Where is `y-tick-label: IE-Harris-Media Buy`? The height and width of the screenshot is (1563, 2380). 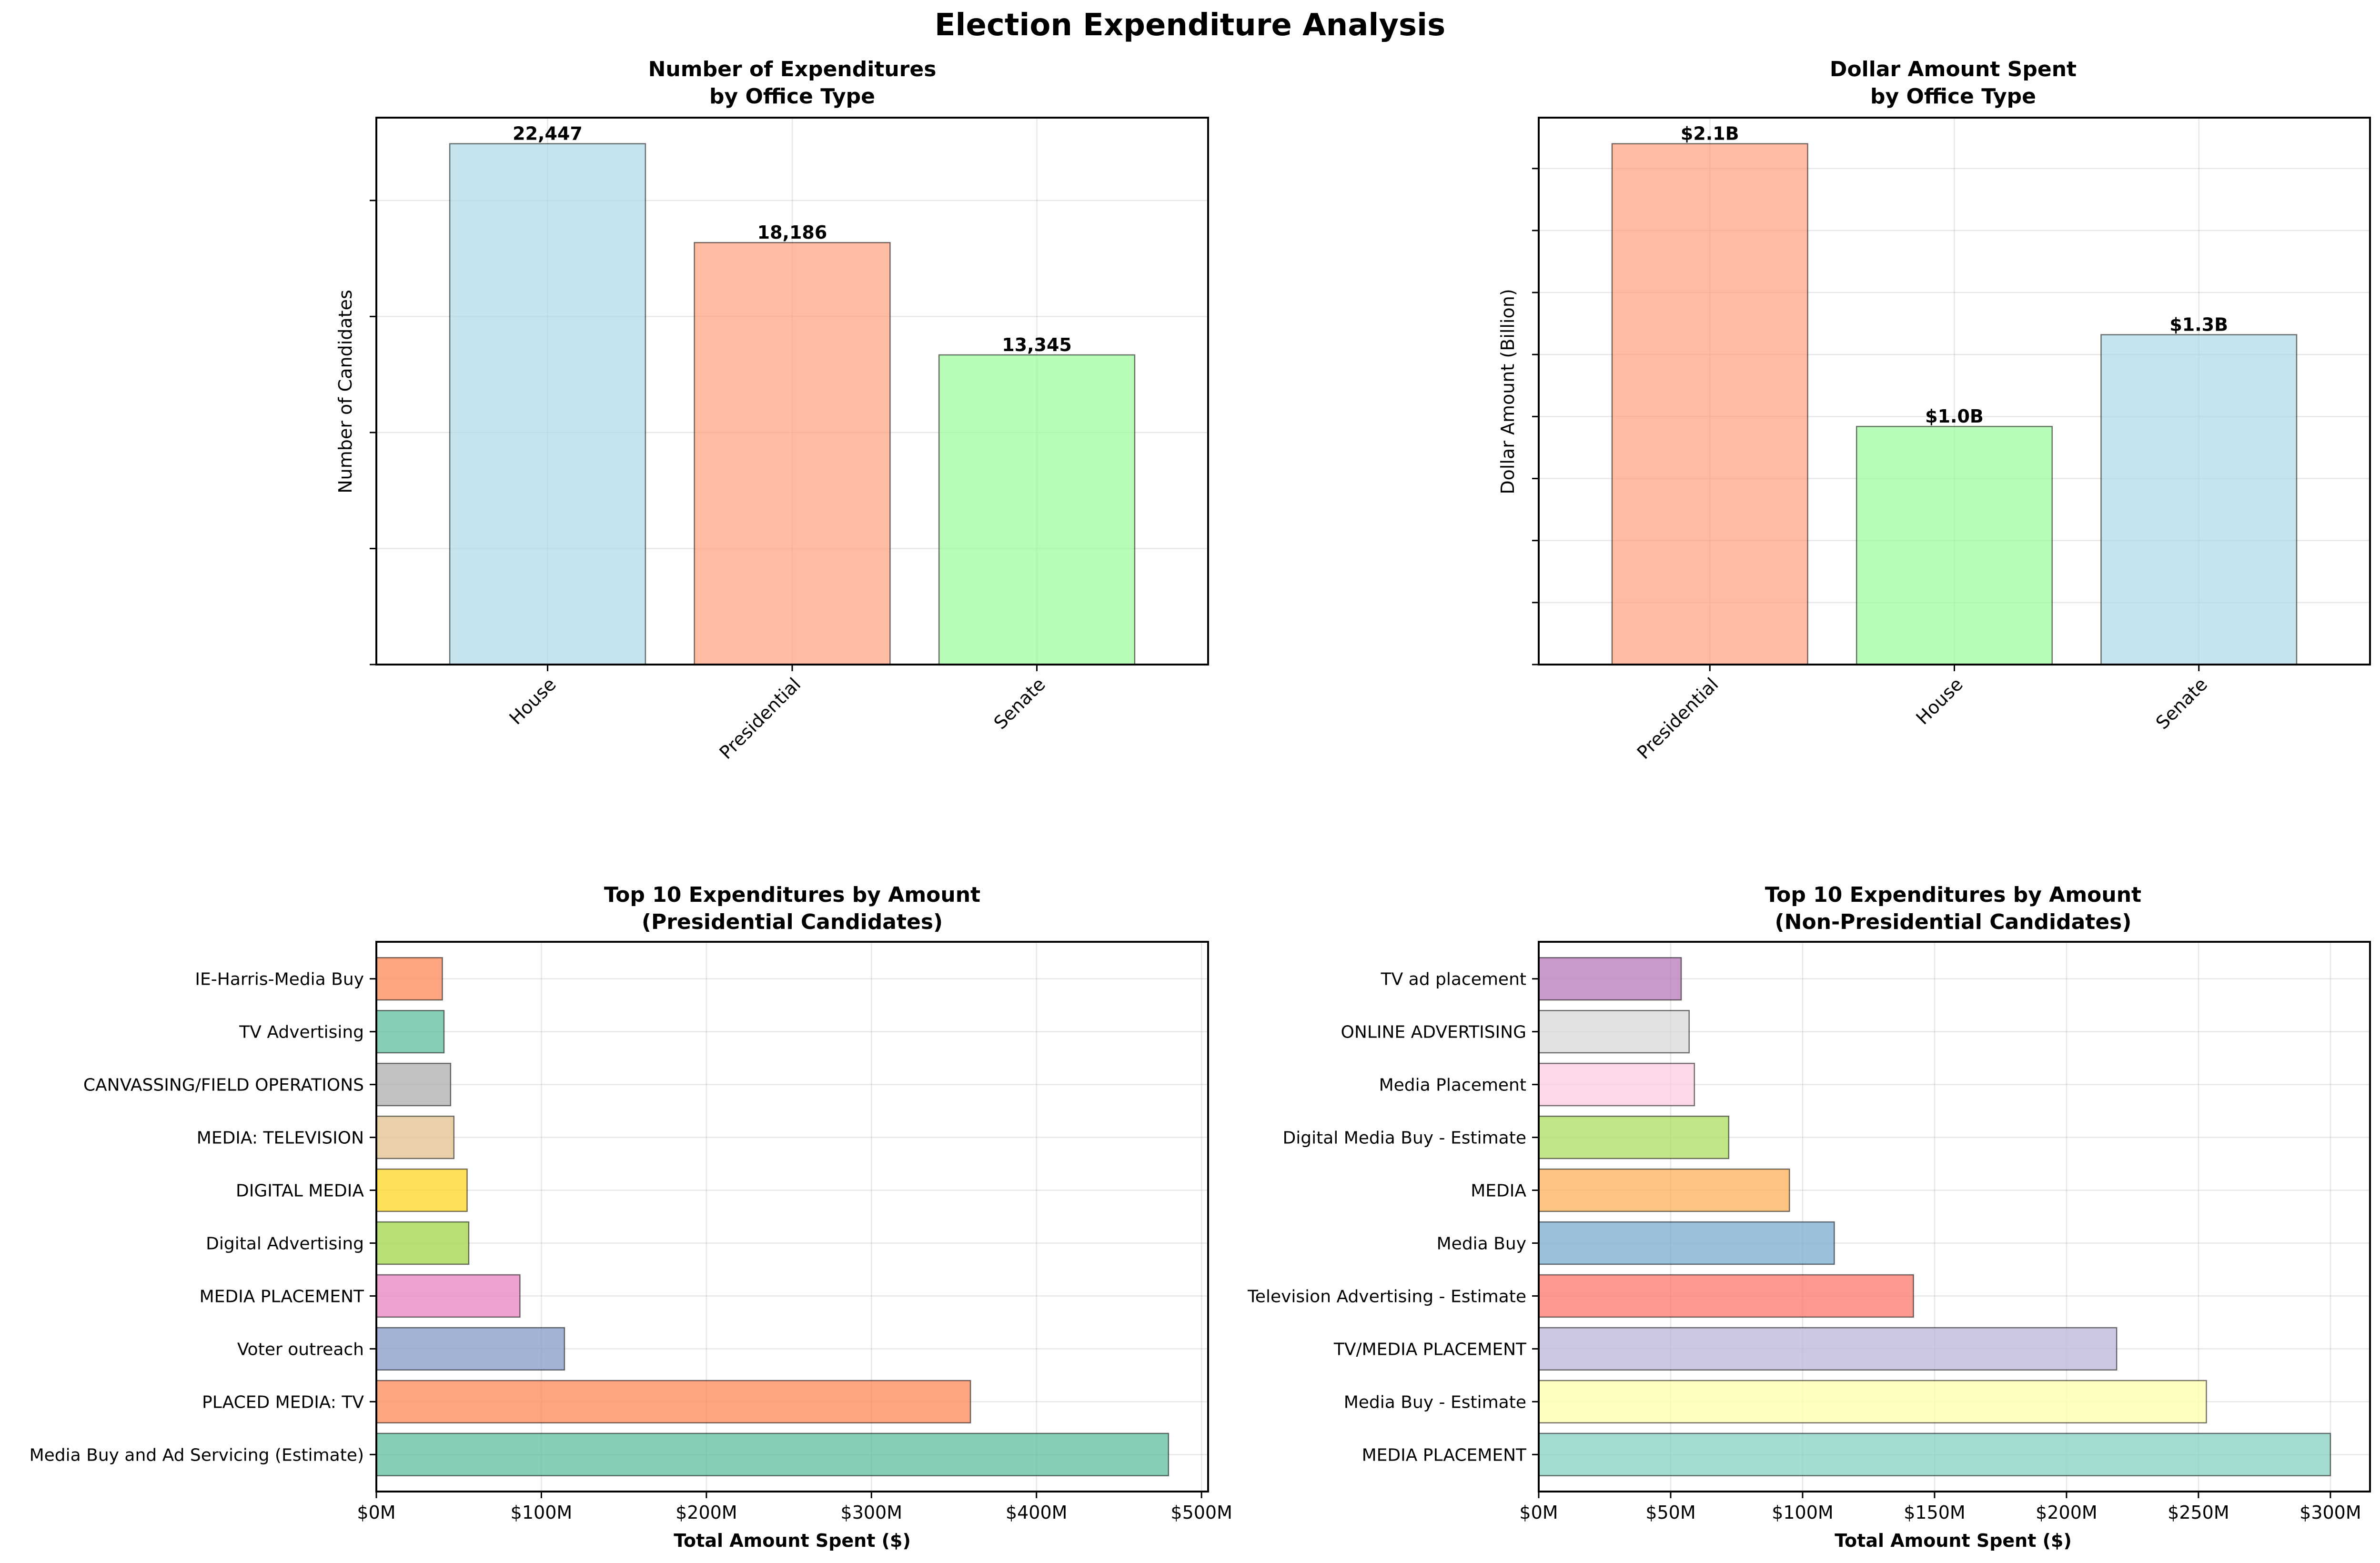 y-tick-label: IE-Harris-Media Buy is located at coordinates (279, 979).